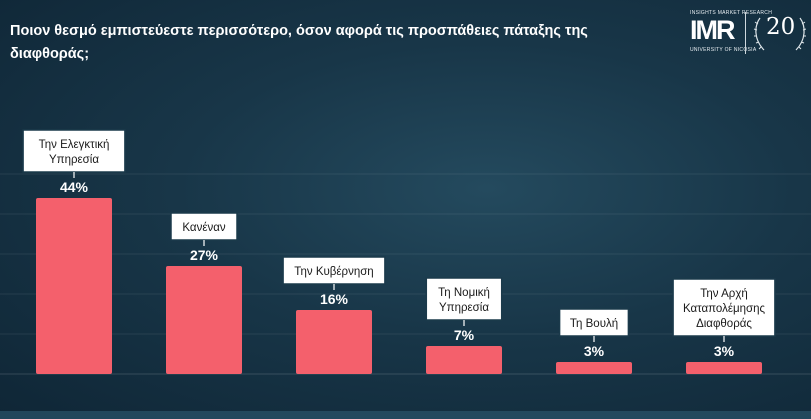  Describe the element at coordinates (334, 299) in the screenshot. I see `data-label: 16%` at that location.